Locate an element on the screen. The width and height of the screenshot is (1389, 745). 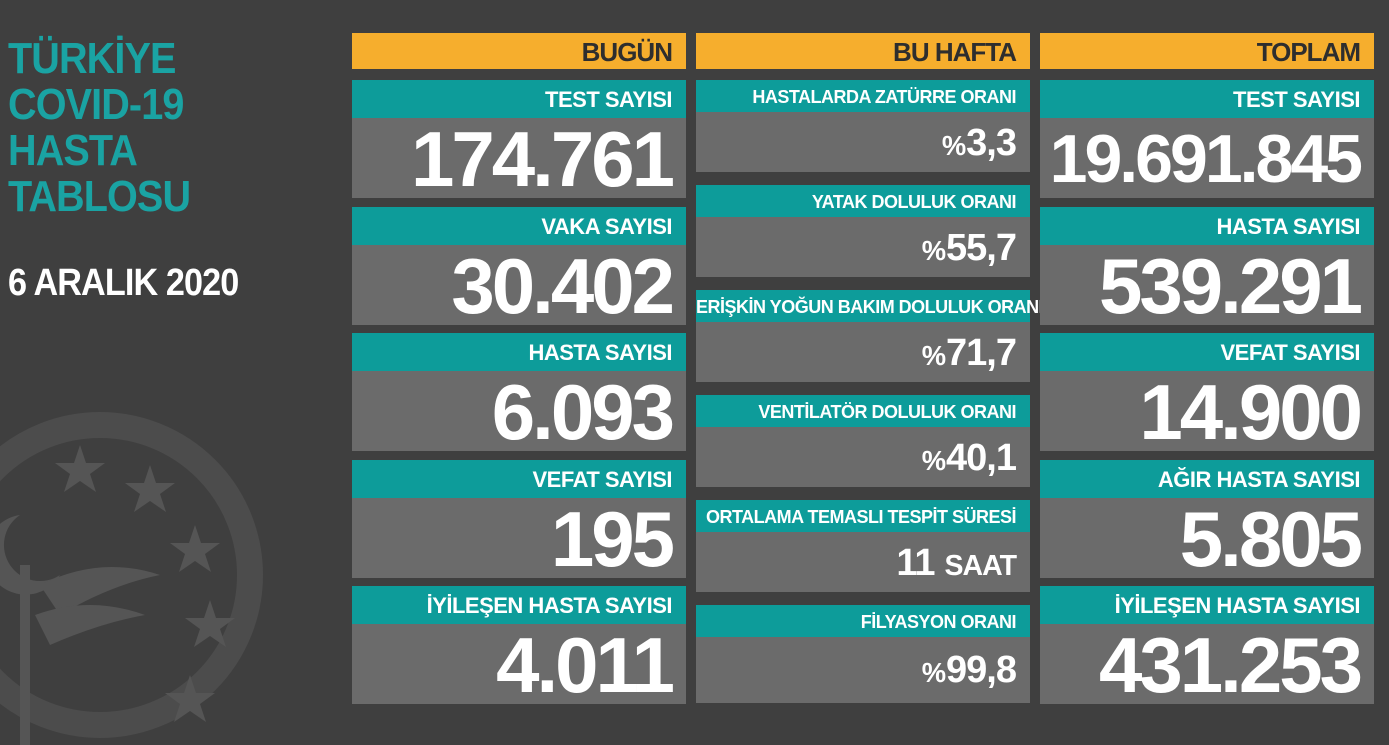
total-test-value: 19.691.845 is located at coordinates (1207, 158).